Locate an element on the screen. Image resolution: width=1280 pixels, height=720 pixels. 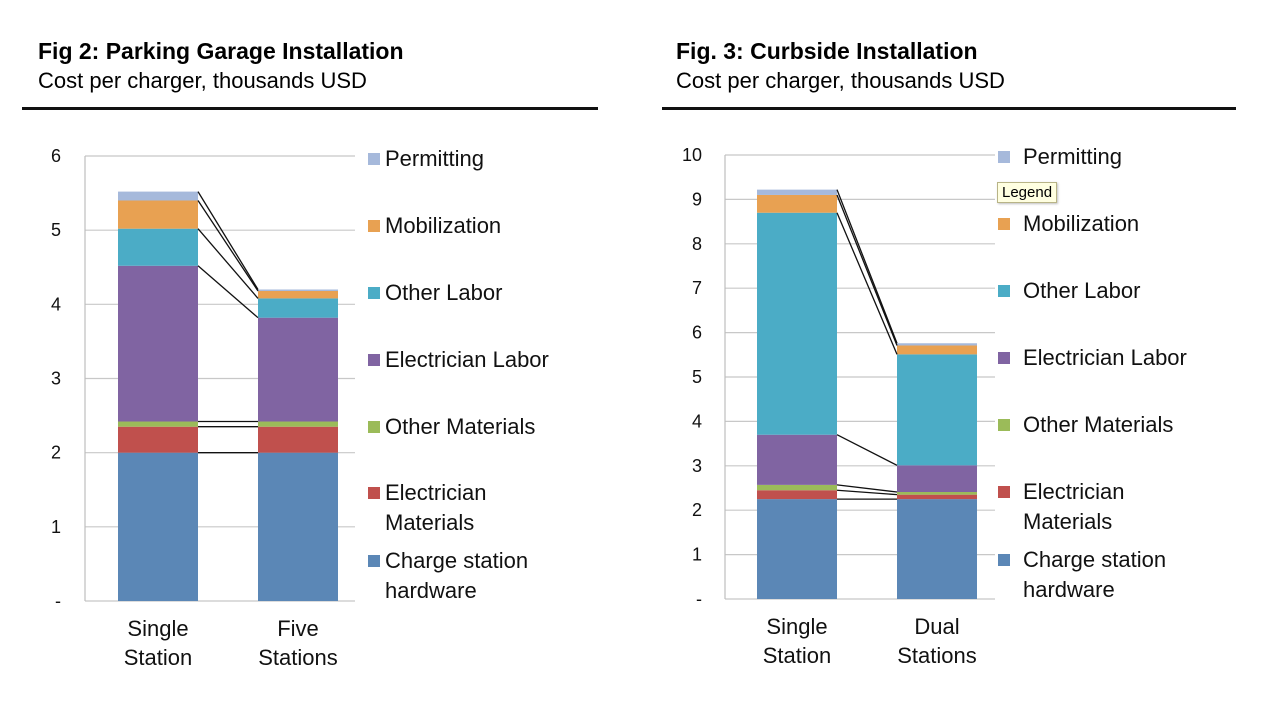
legend-tooltip: Legend is located at coordinates (1027, 192).